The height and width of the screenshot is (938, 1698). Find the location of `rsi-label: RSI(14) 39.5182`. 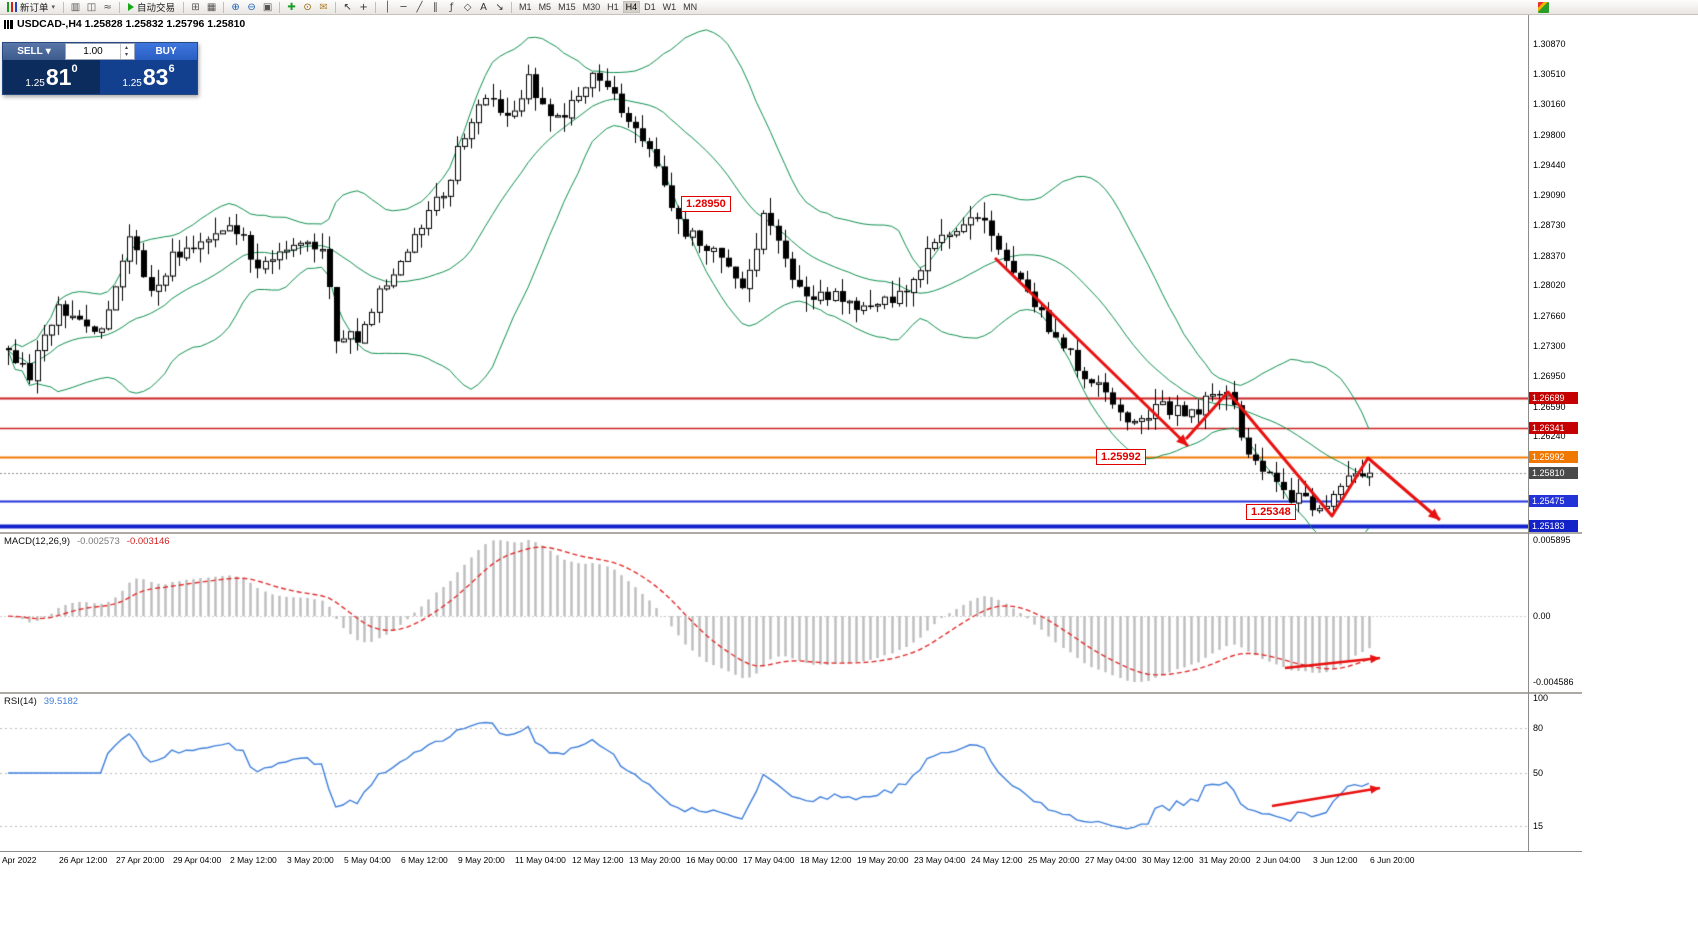

rsi-label: RSI(14) 39.5182 is located at coordinates (41, 701).